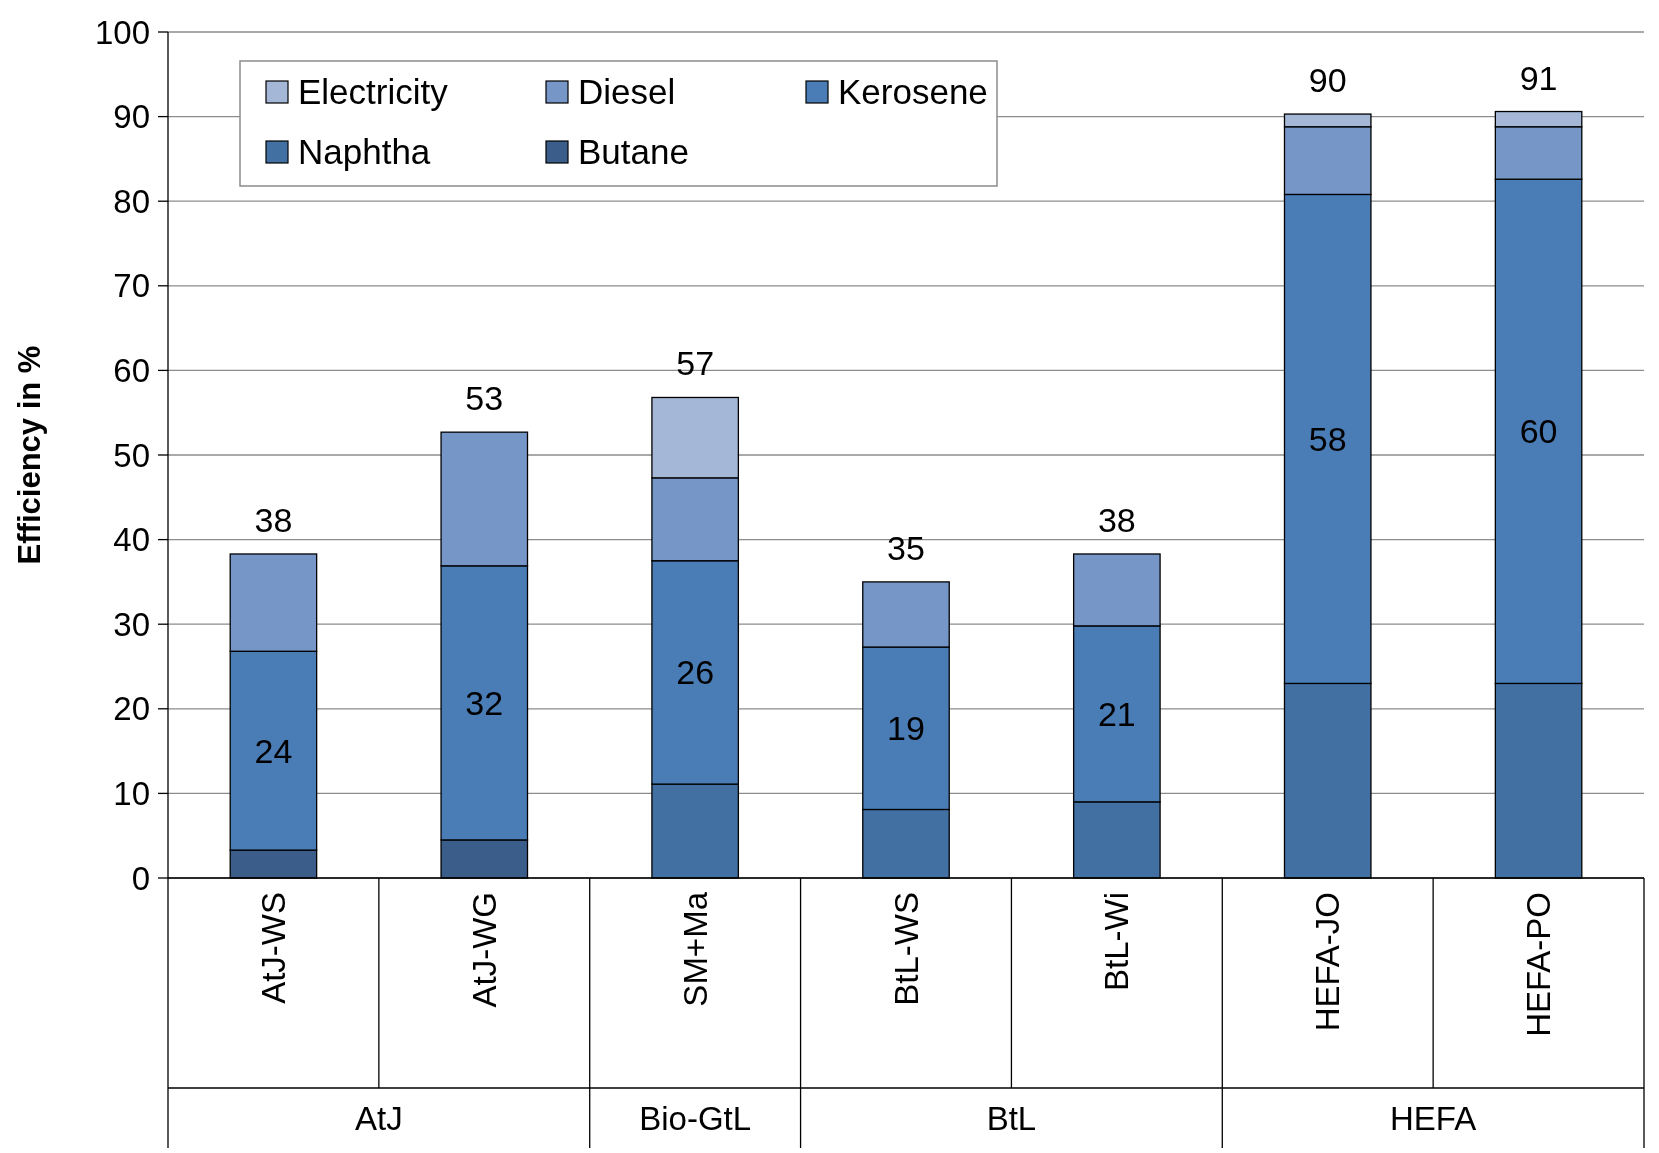 Image resolution: width=1659 pixels, height=1153 pixels. What do you see at coordinates (131, 709) in the screenshot?
I see `y-tick-label: 20` at bounding box center [131, 709].